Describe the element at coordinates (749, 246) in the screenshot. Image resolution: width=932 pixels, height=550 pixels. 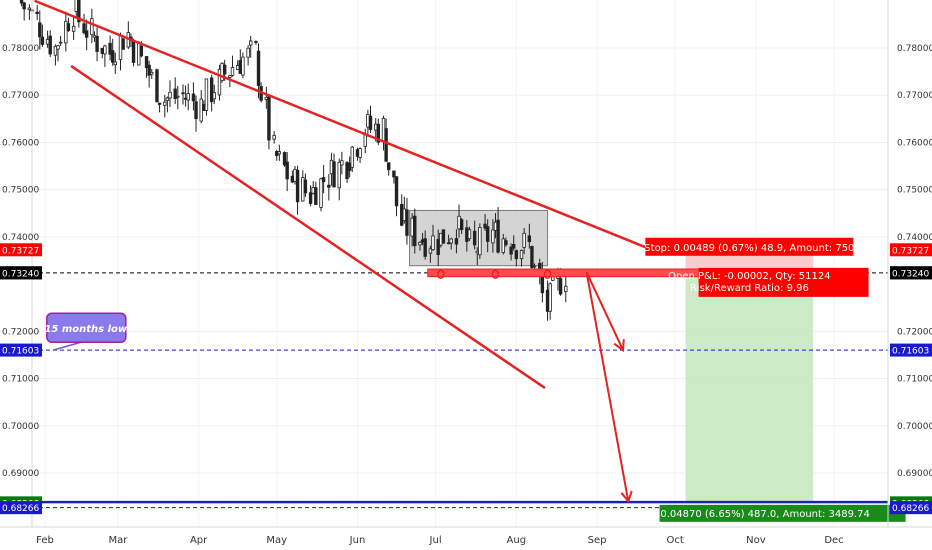
I see `stop-label-box` at that location.